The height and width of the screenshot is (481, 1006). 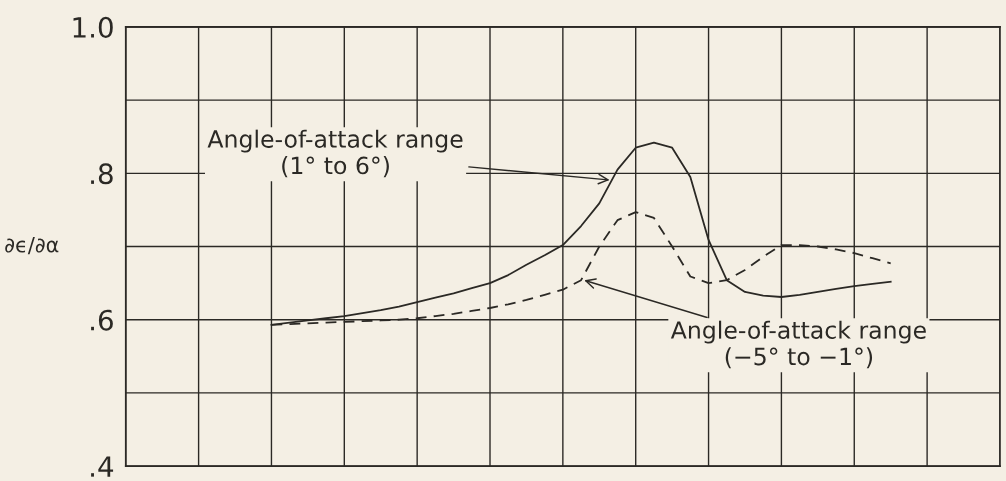 I want to click on y-axis-title: ∂ϵ/∂α, so click(x=32, y=246).